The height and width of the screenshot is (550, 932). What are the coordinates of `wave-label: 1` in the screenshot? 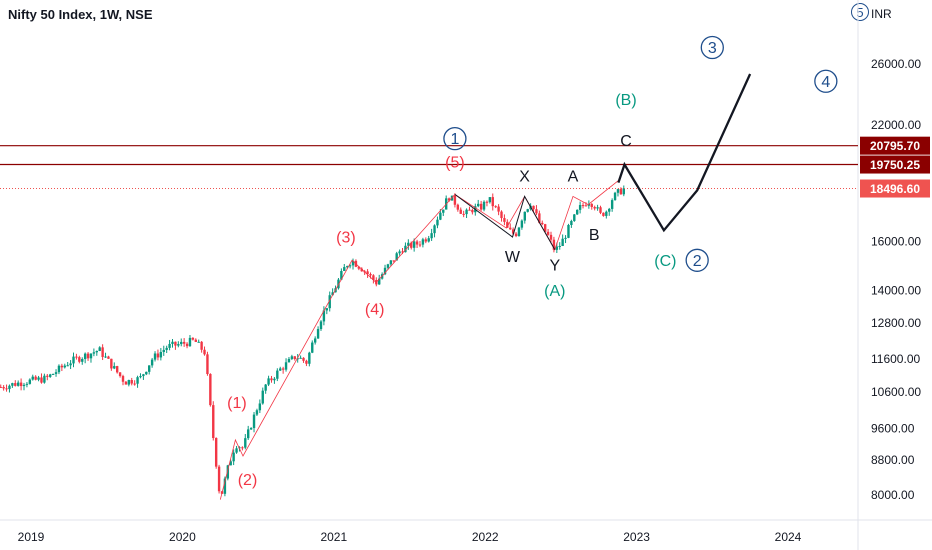 It's located at (454, 139).